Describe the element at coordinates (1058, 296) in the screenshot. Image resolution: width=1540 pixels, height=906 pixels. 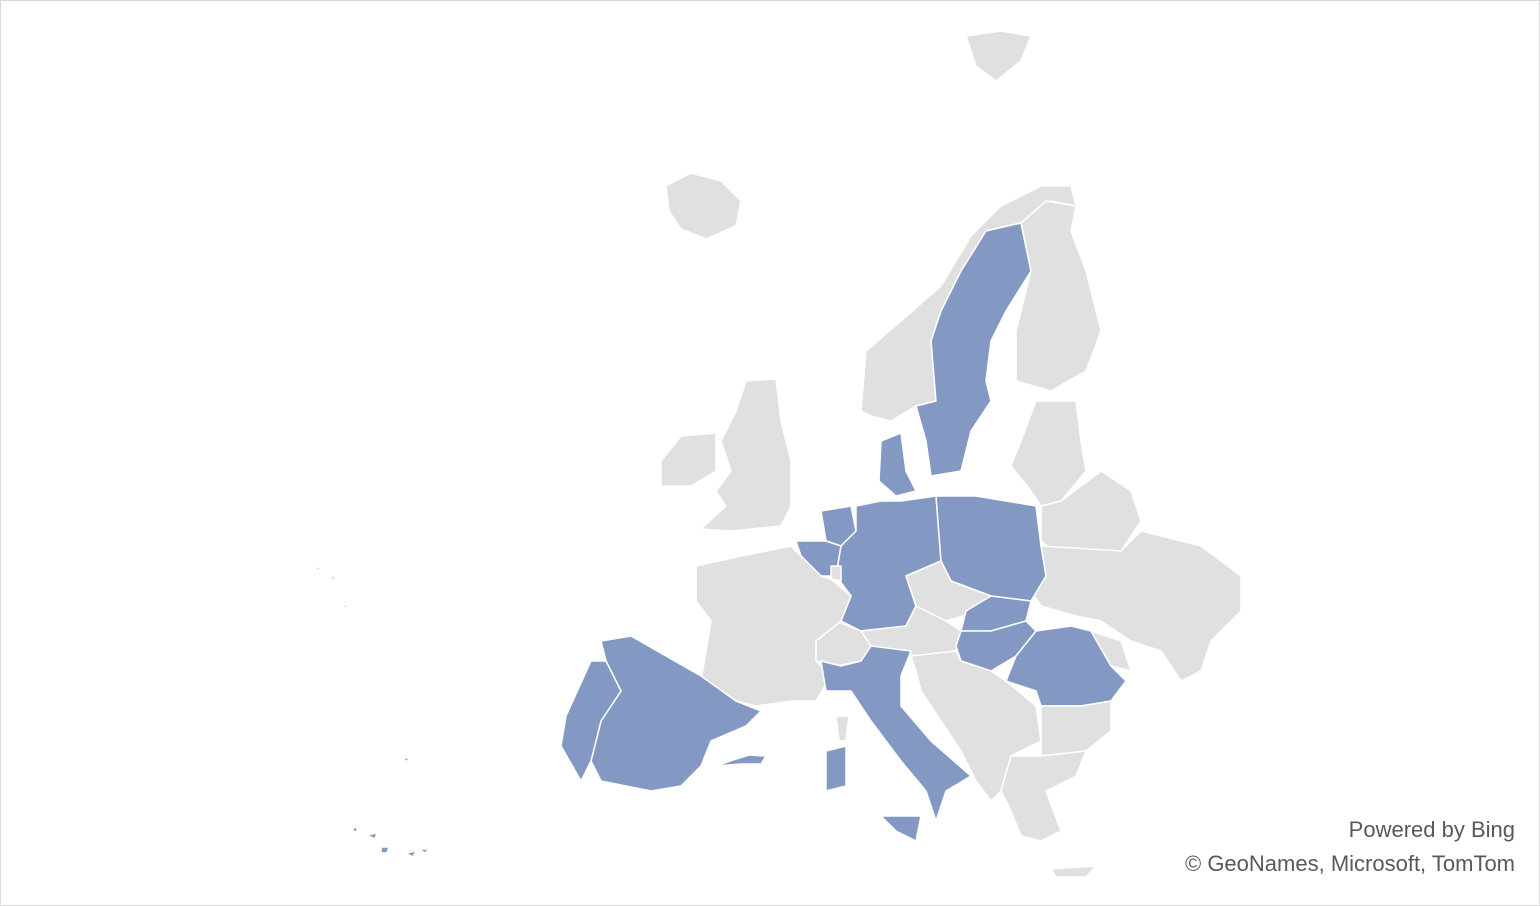
I see `region-finland` at that location.